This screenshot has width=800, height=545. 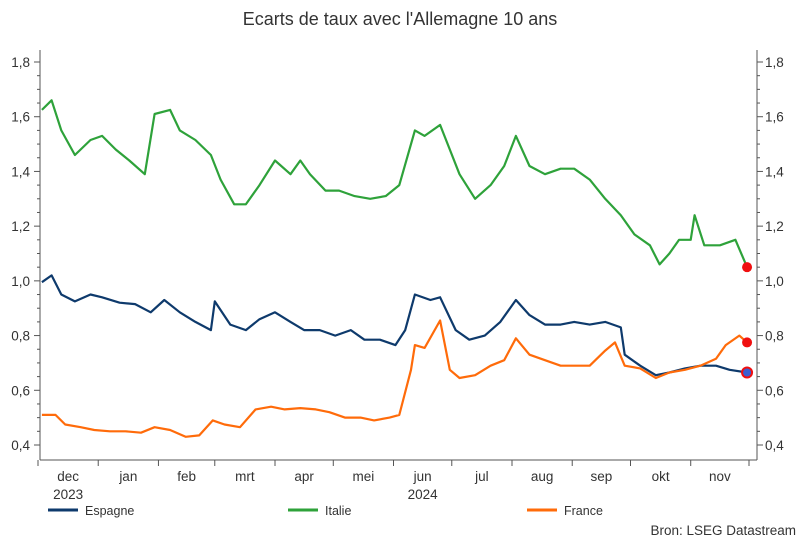 What do you see at coordinates (774, 390) in the screenshot?
I see `y-tick-label-right: 0,6` at bounding box center [774, 390].